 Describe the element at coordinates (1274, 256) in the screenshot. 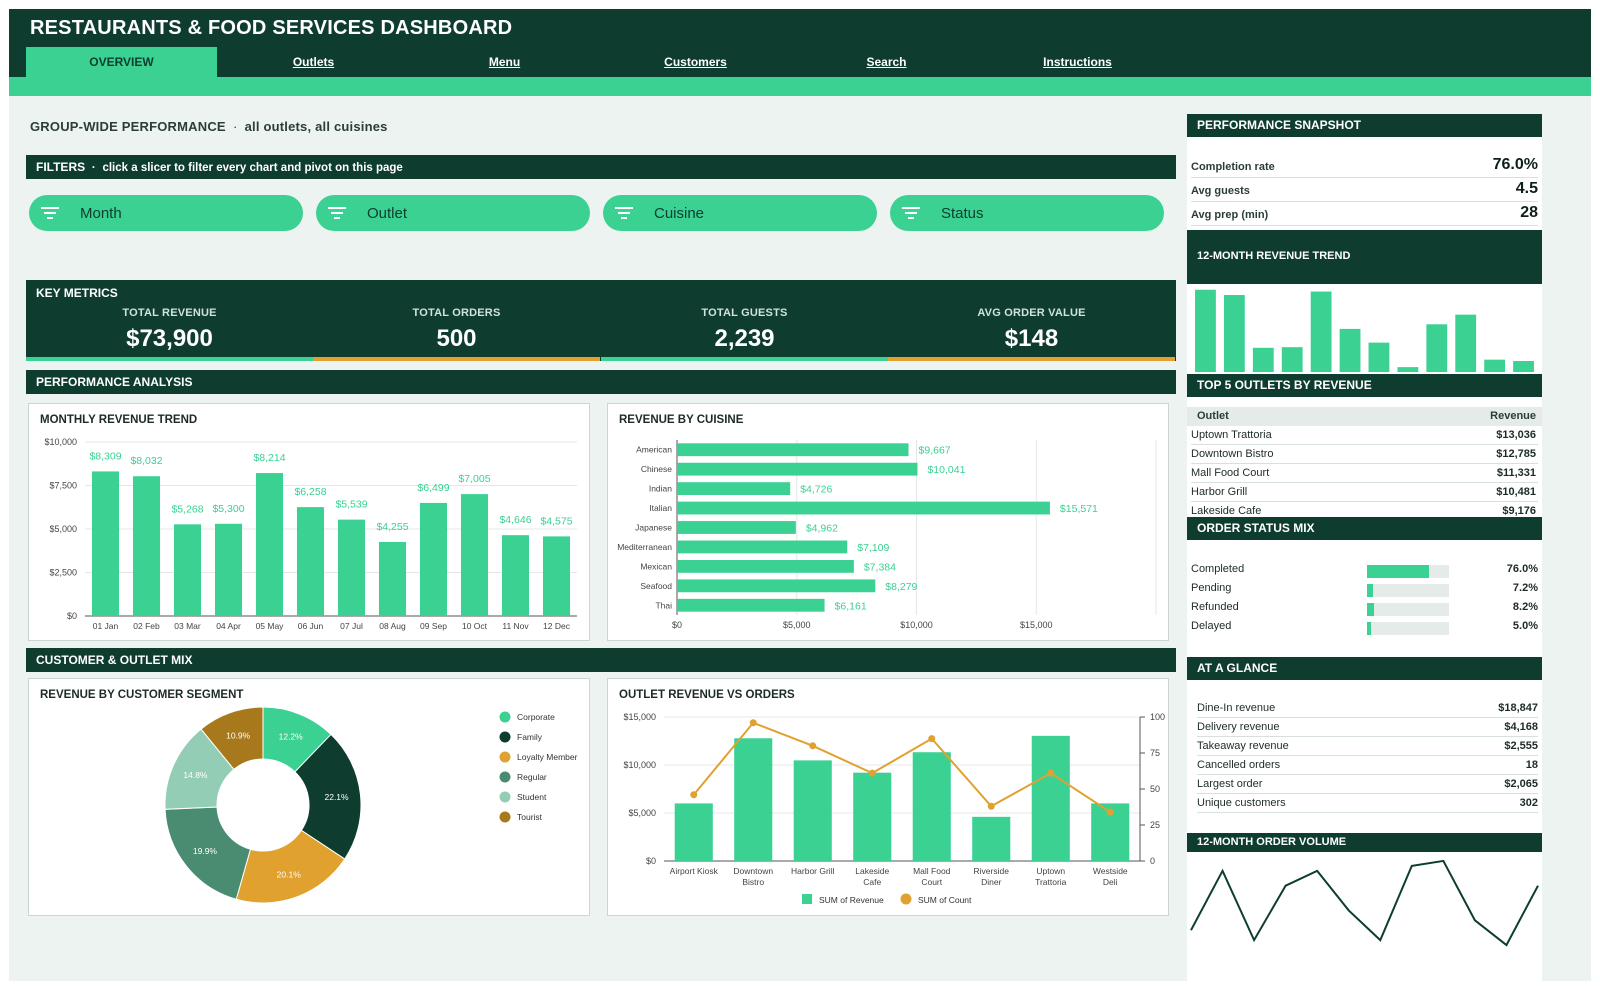

I see `trend-title: 12-MONTH REVENUE TREND` at that location.